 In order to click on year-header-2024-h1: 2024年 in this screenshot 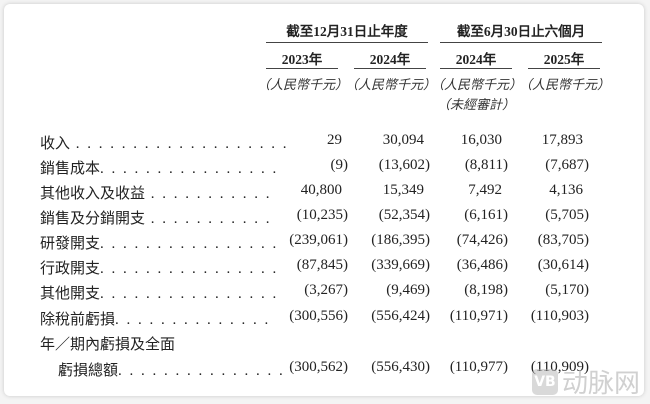, I will do `click(476, 58)`.